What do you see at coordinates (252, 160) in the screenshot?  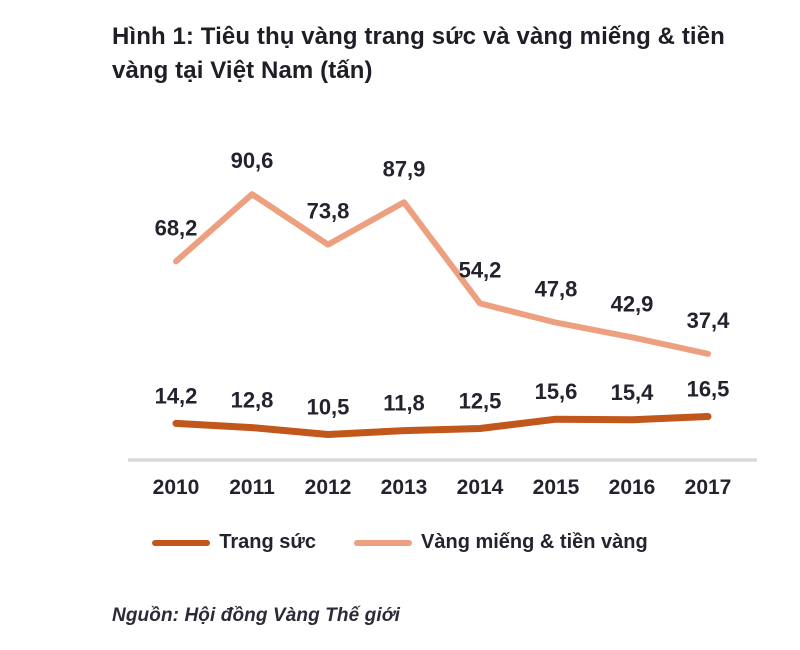 I see `data-label: 90,6` at bounding box center [252, 160].